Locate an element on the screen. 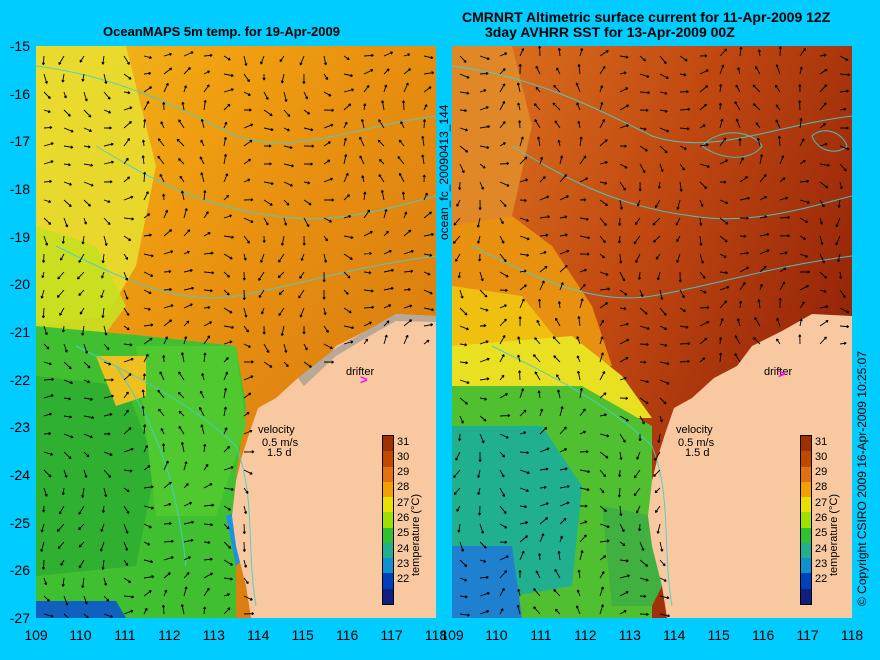 This screenshot has height=660, width=880. colorbar-tick: 25 is located at coordinates (821, 533).